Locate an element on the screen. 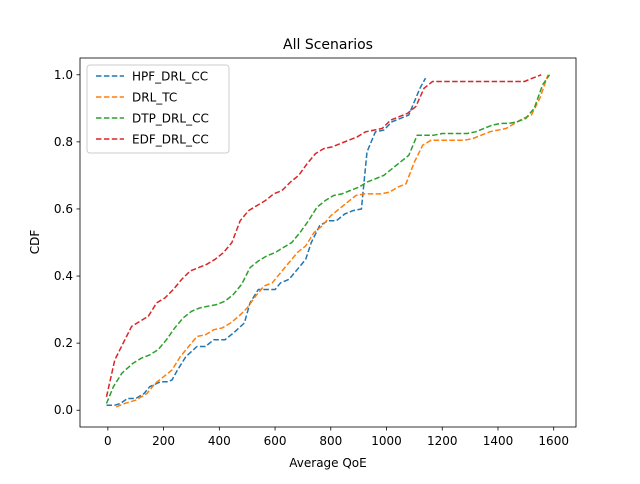 The height and width of the screenshot is (484, 640). legend-label-1: DRL_TC is located at coordinates (154, 98).